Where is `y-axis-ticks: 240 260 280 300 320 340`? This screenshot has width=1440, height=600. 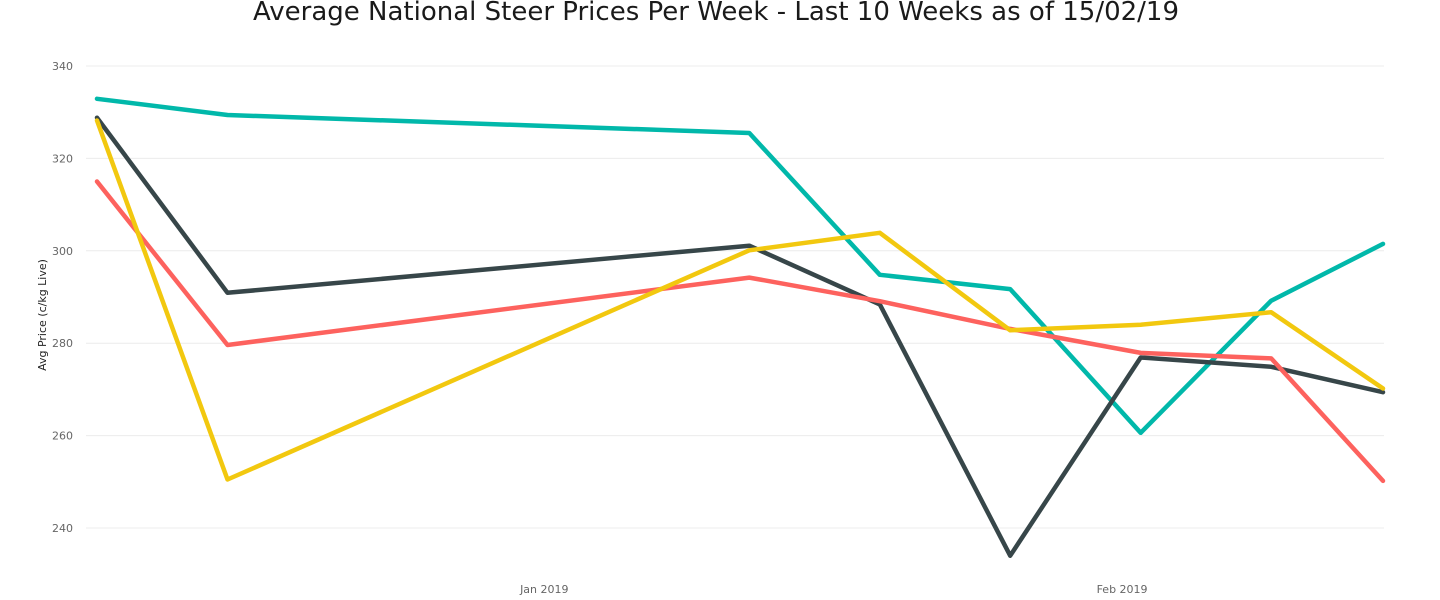 y-axis-ticks: 240 260 280 300 320 340 is located at coordinates (62, 297).